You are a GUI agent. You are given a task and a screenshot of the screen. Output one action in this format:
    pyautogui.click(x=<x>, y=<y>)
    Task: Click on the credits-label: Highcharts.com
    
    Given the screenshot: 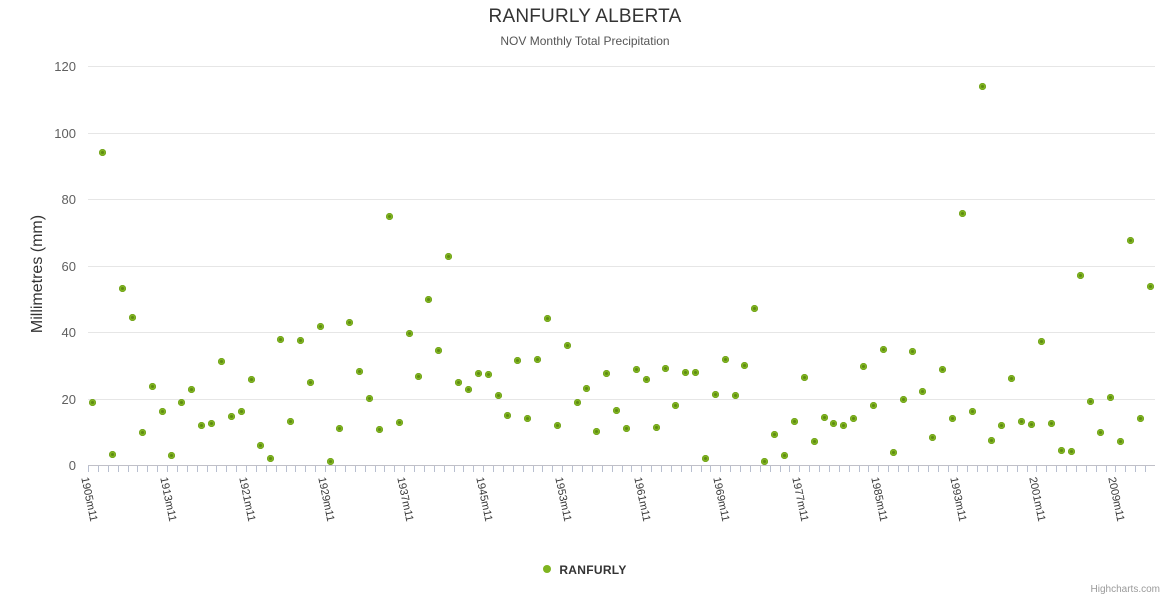 What is the action you would take?
    pyautogui.click(x=1125, y=589)
    